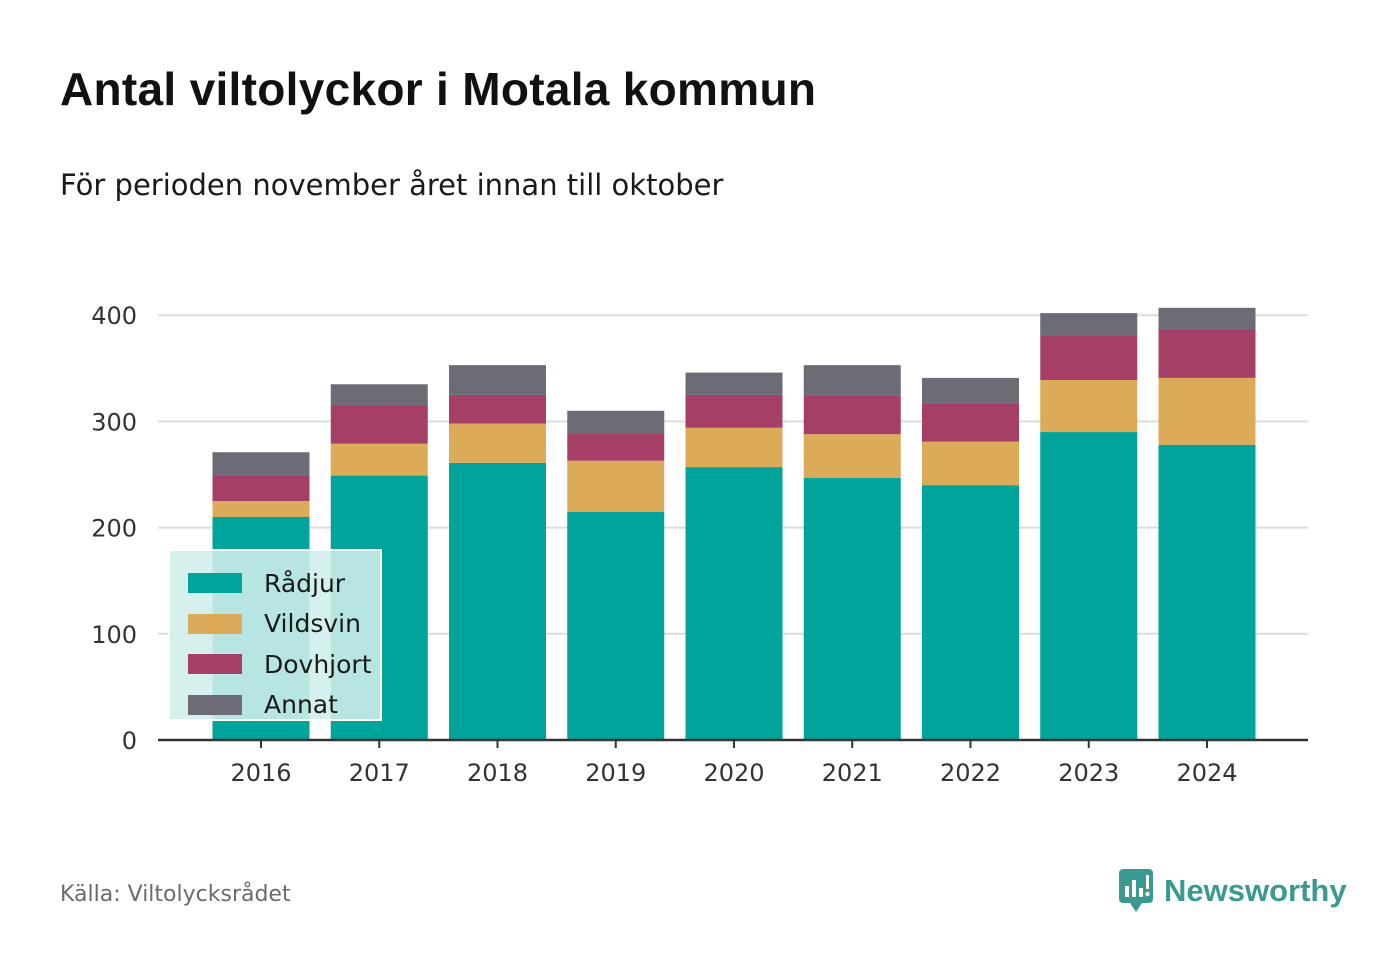 The width and height of the screenshot is (1400, 973). I want to click on y-tick-label: 400, so click(114, 316).